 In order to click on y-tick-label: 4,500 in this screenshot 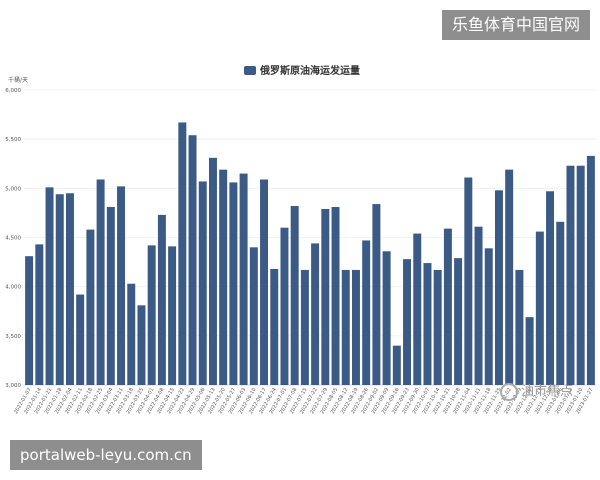, I will do `click(13, 239)`.